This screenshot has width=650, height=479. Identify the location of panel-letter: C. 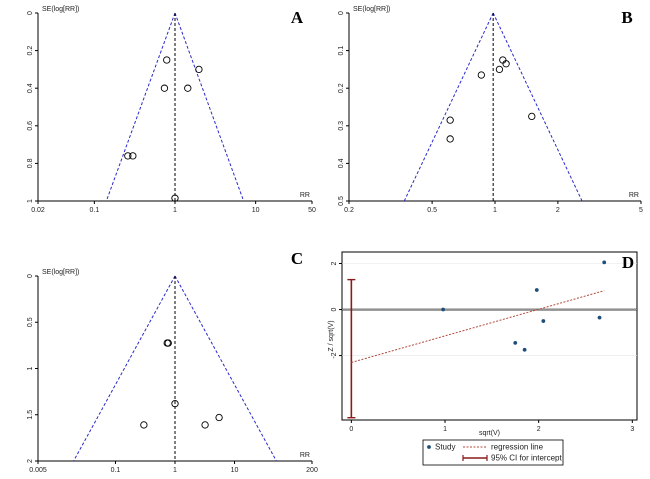
(297, 258).